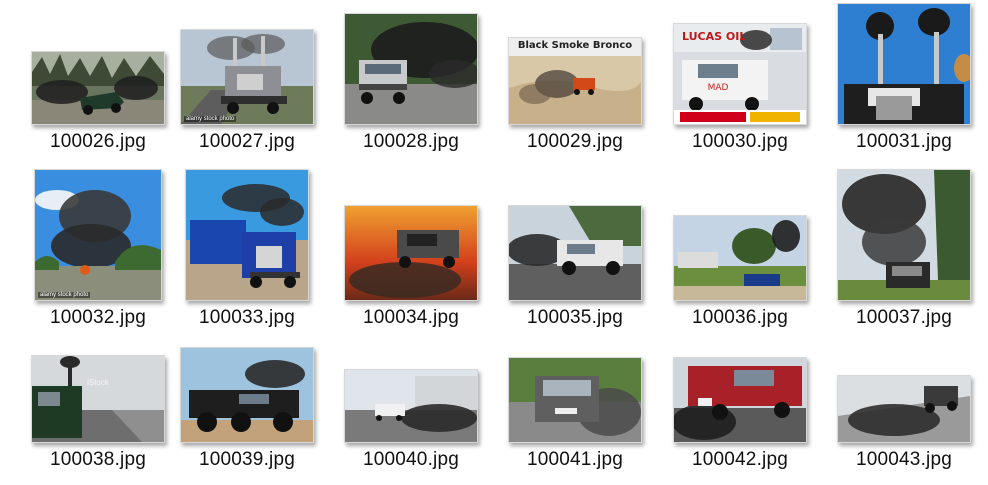 The image size is (988, 485). I want to click on file-name: 100030.jpg, so click(740, 141).